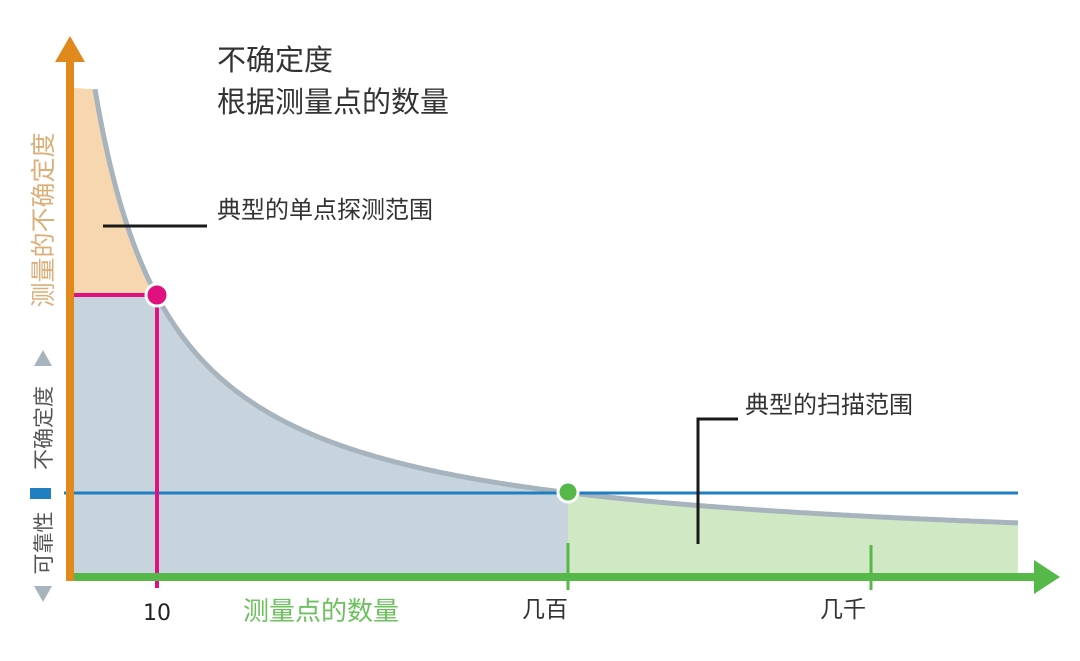 The height and width of the screenshot is (661, 1080). Describe the element at coordinates (325, 210) in the screenshot. I see `single-point-callout-label: 典型的单点探测范围` at that location.